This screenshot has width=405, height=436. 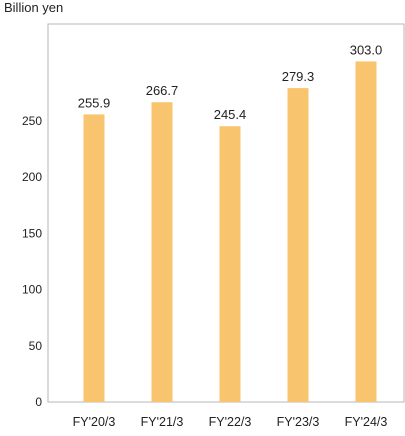 What do you see at coordinates (32, 233) in the screenshot?
I see `y-tick-label: 150` at bounding box center [32, 233].